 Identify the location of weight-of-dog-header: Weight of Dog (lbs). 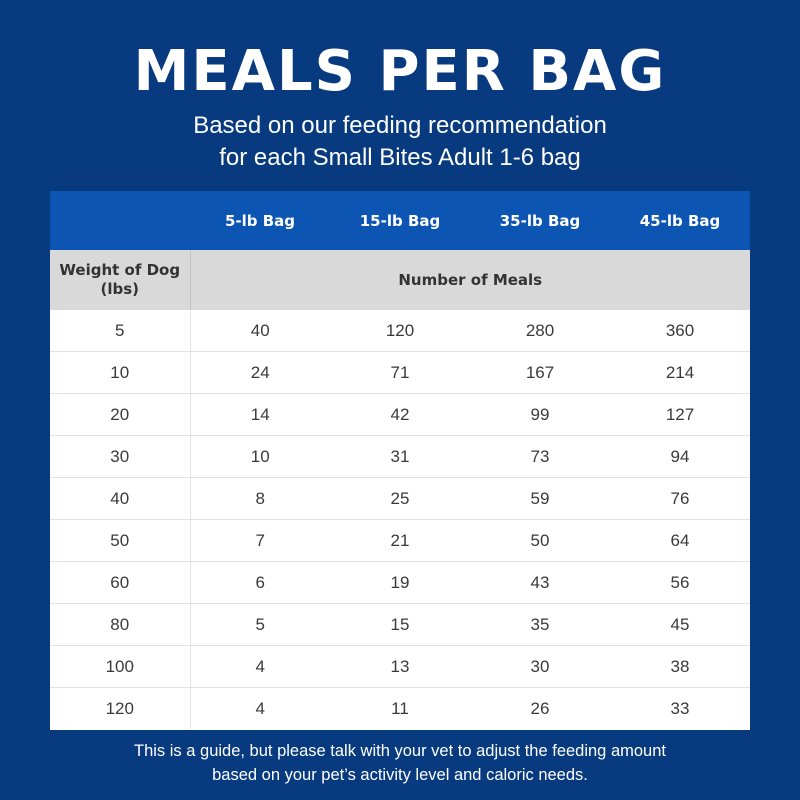
(120, 280).